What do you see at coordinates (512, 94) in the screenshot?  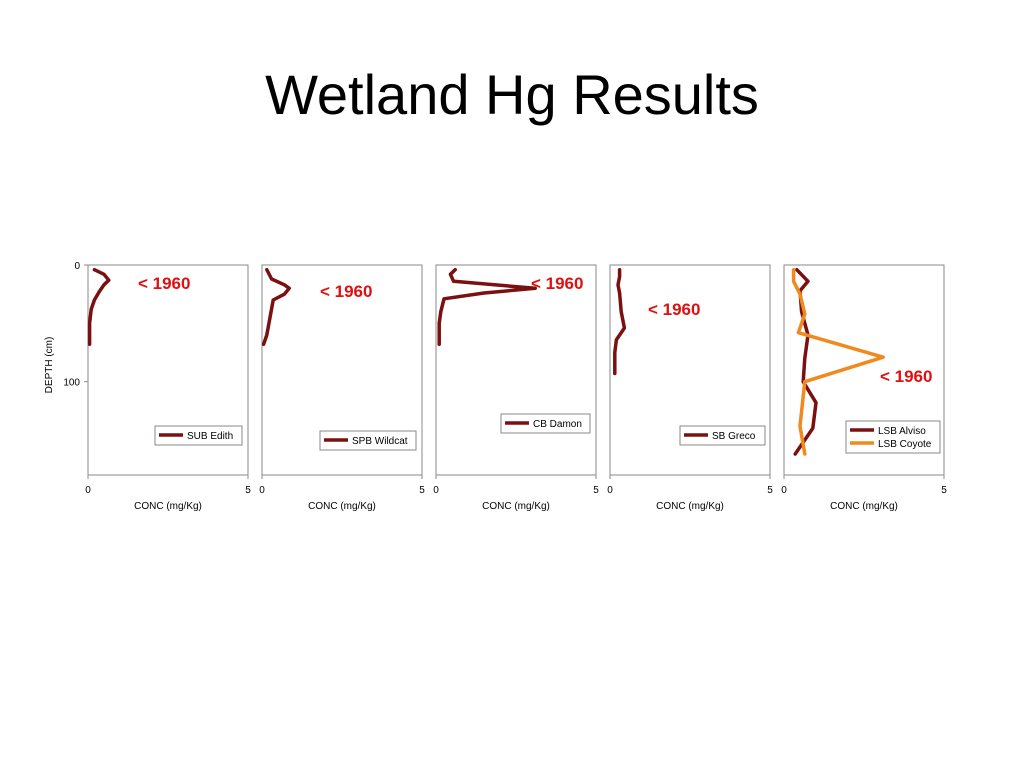 I see `slide-title: Wetland Hg Results` at bounding box center [512, 94].